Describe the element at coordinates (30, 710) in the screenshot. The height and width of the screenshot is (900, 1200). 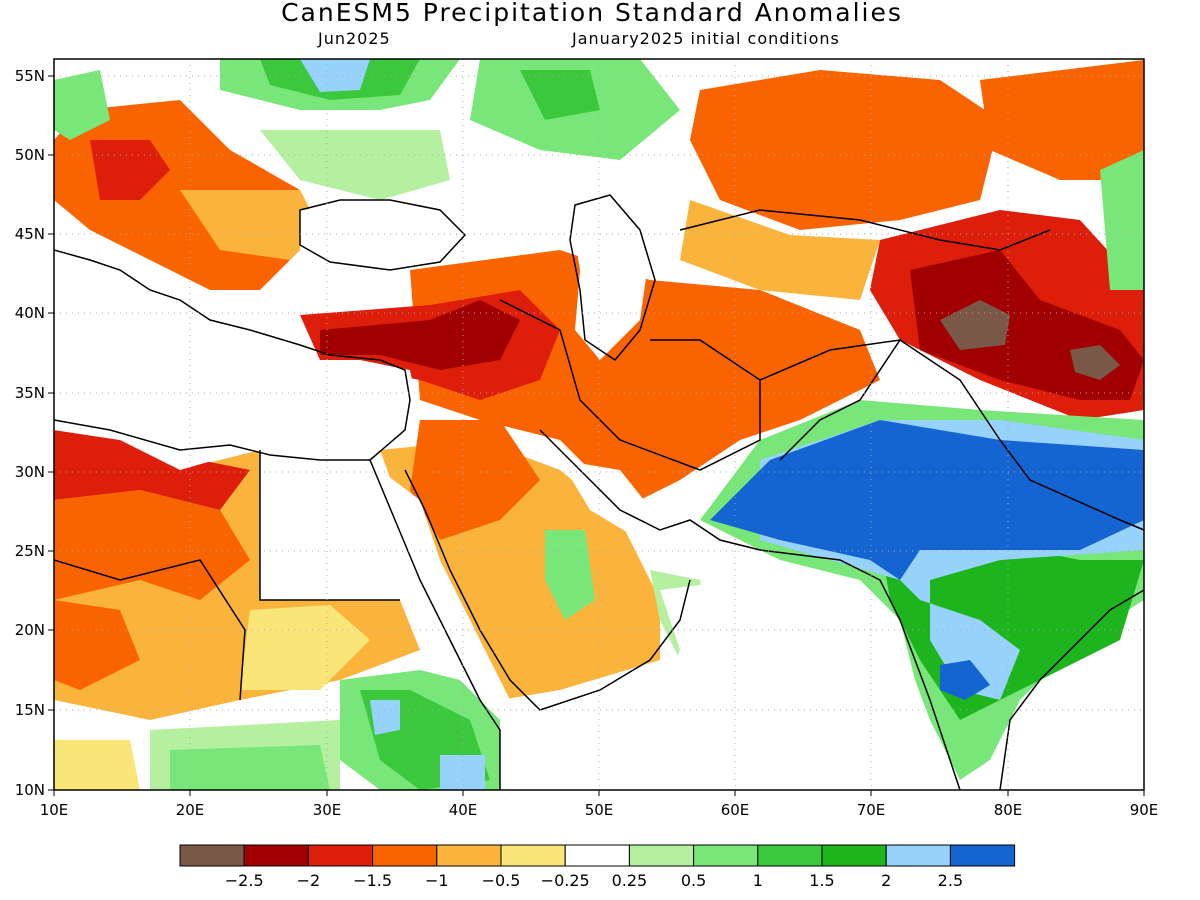
I see `lat-tick-label: 15N` at that location.